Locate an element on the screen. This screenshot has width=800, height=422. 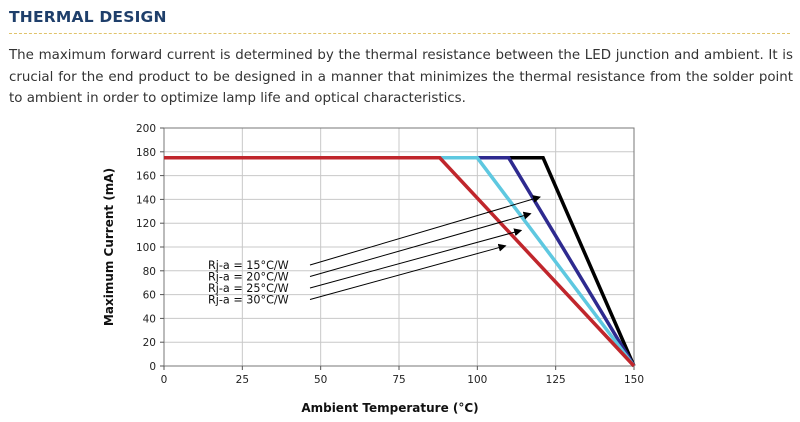
title-divider is located at coordinates (399, 33).